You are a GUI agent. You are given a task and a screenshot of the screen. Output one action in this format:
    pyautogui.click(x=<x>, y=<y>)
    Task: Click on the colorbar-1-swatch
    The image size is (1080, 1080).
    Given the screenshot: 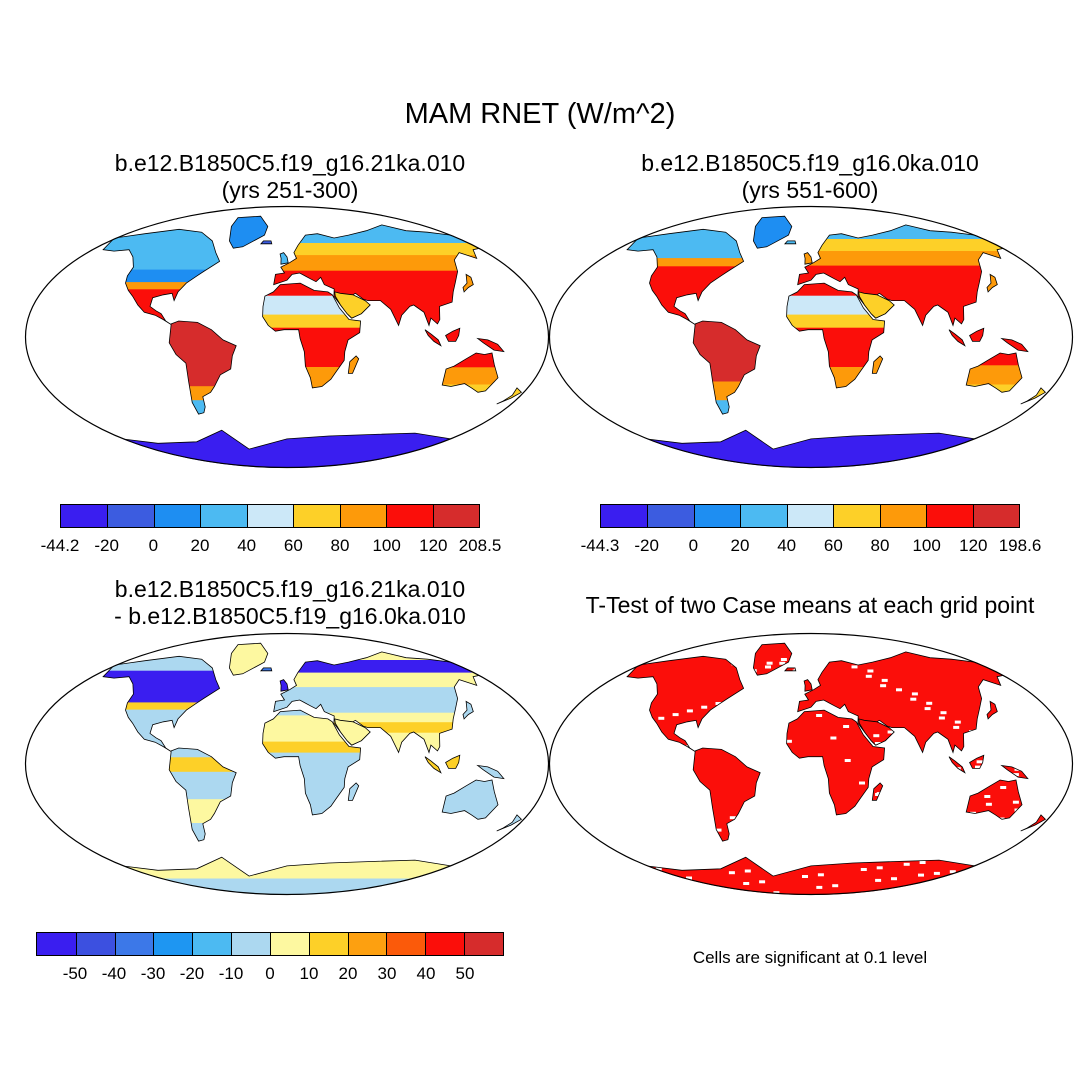 What is the action you would take?
    pyautogui.click(x=177, y=516)
    